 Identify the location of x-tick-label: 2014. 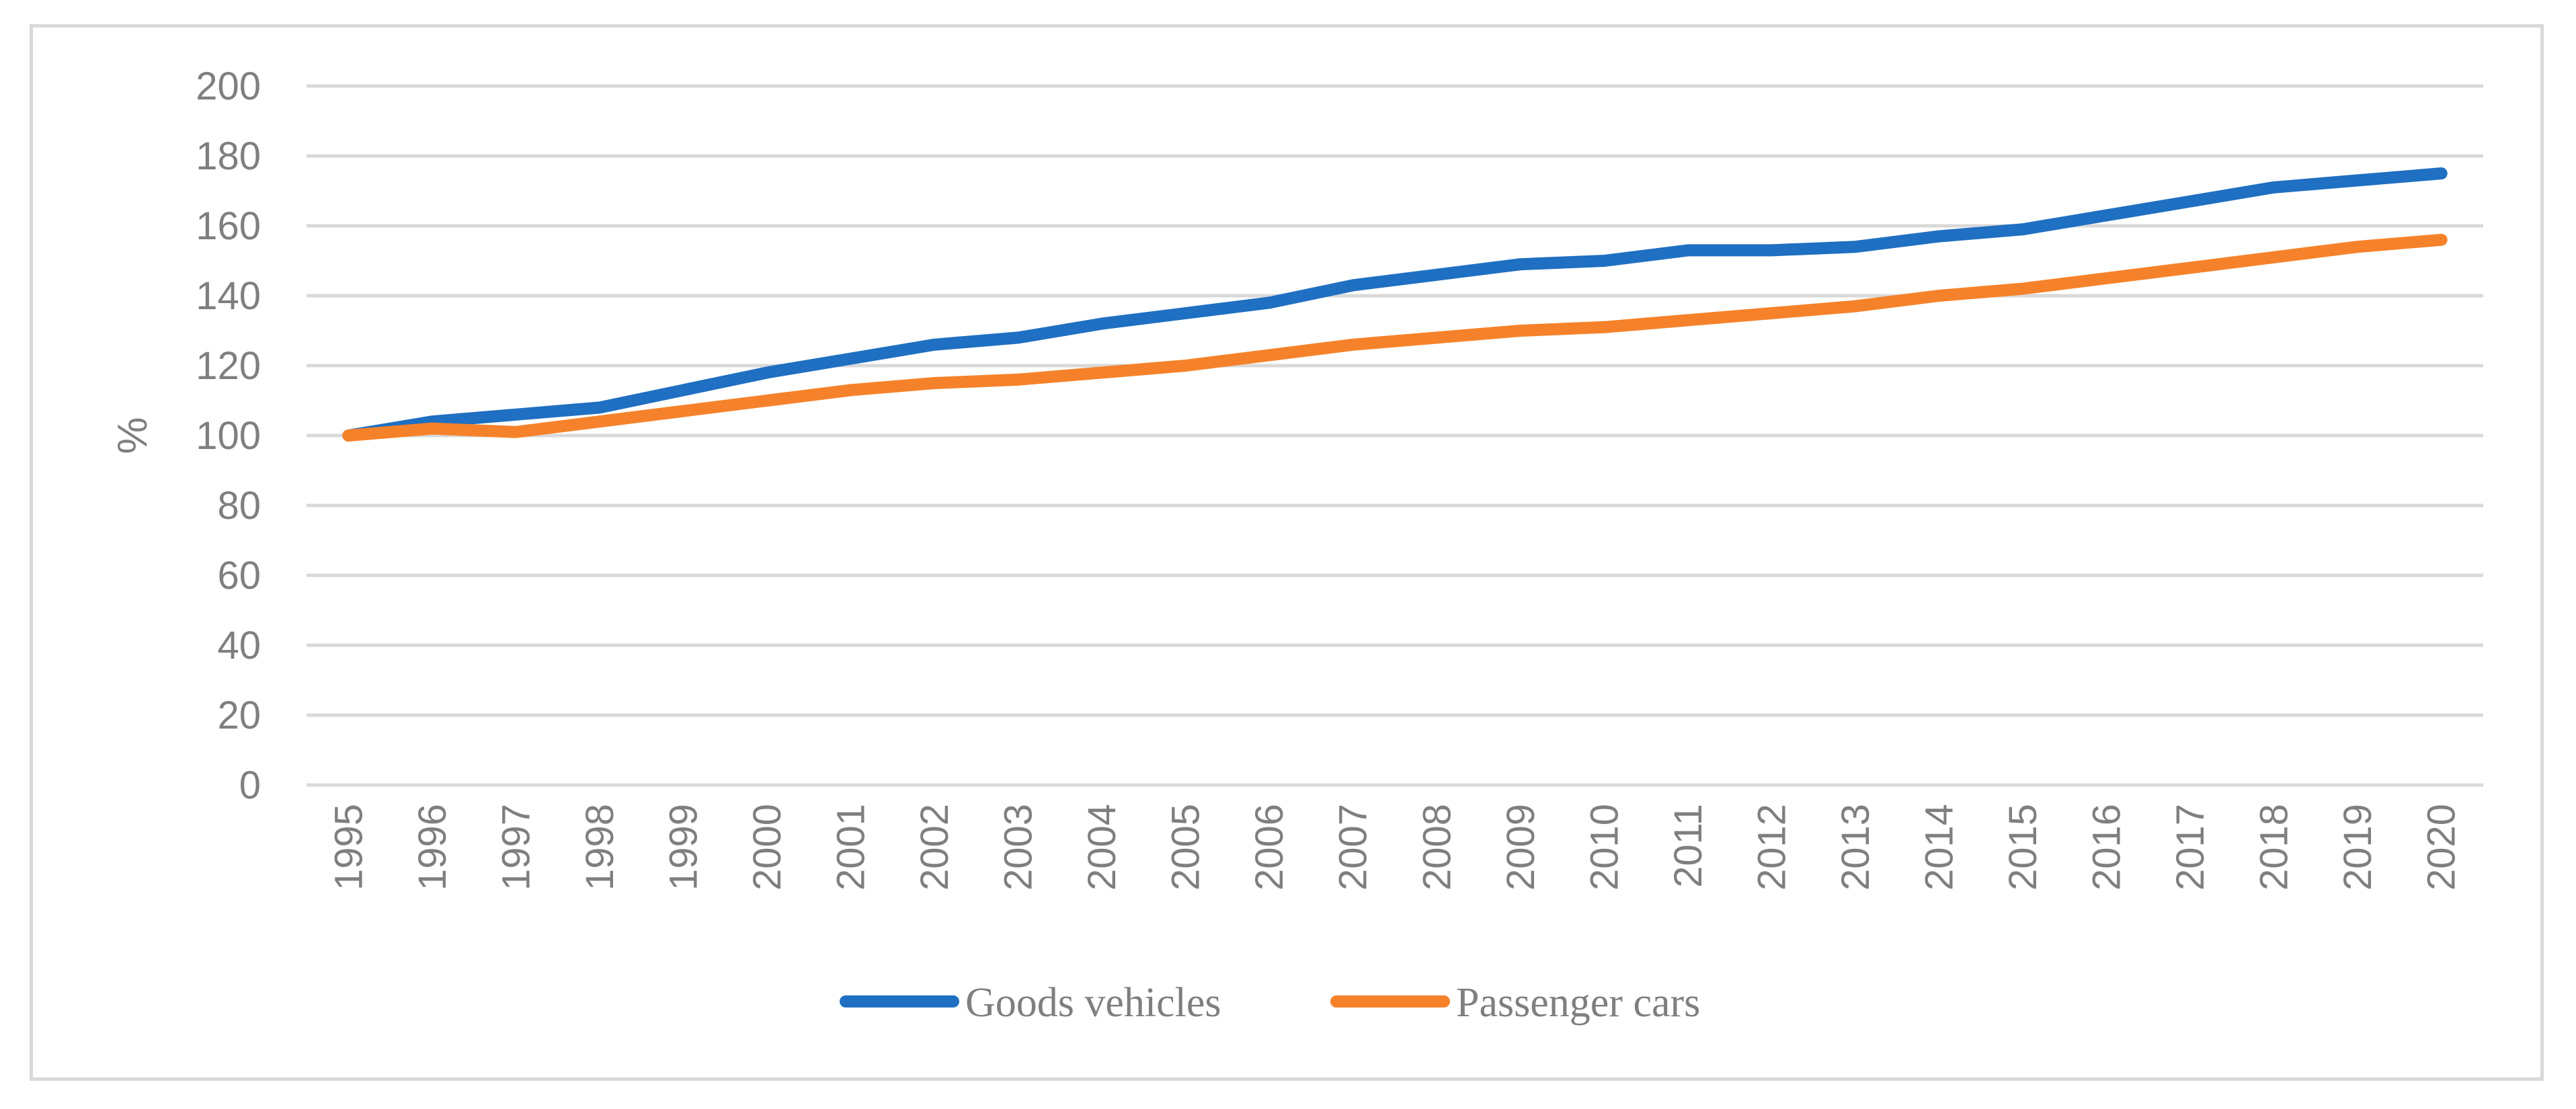
(1940, 847).